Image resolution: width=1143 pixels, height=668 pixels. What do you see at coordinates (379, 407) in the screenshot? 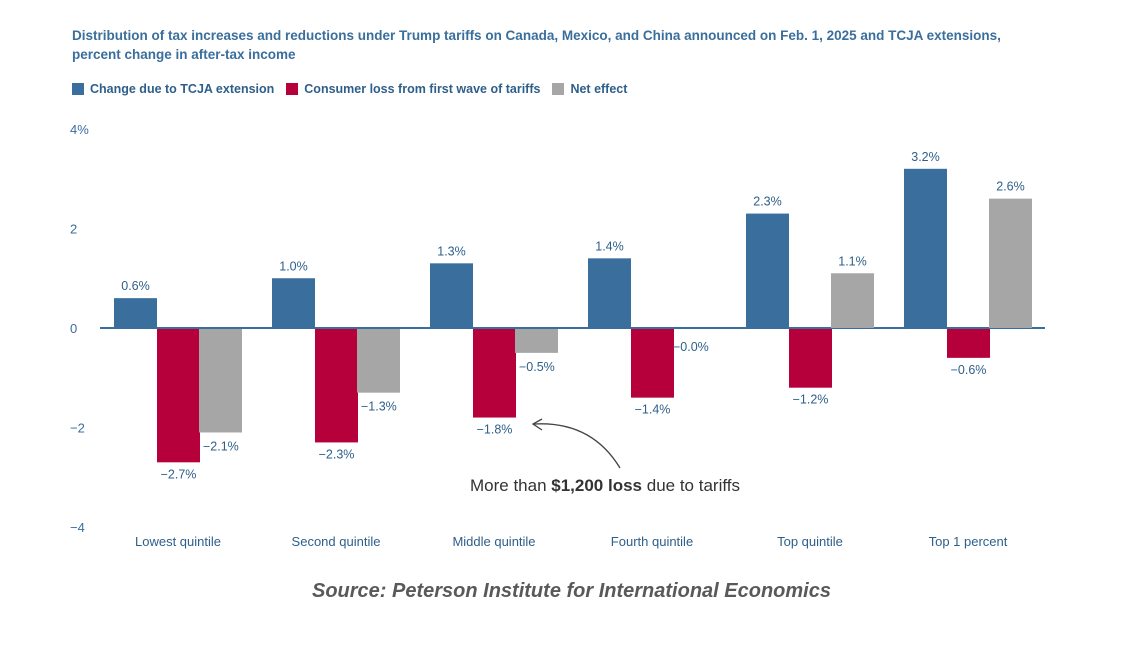
I see `data-label: −1.3%` at bounding box center [379, 407].